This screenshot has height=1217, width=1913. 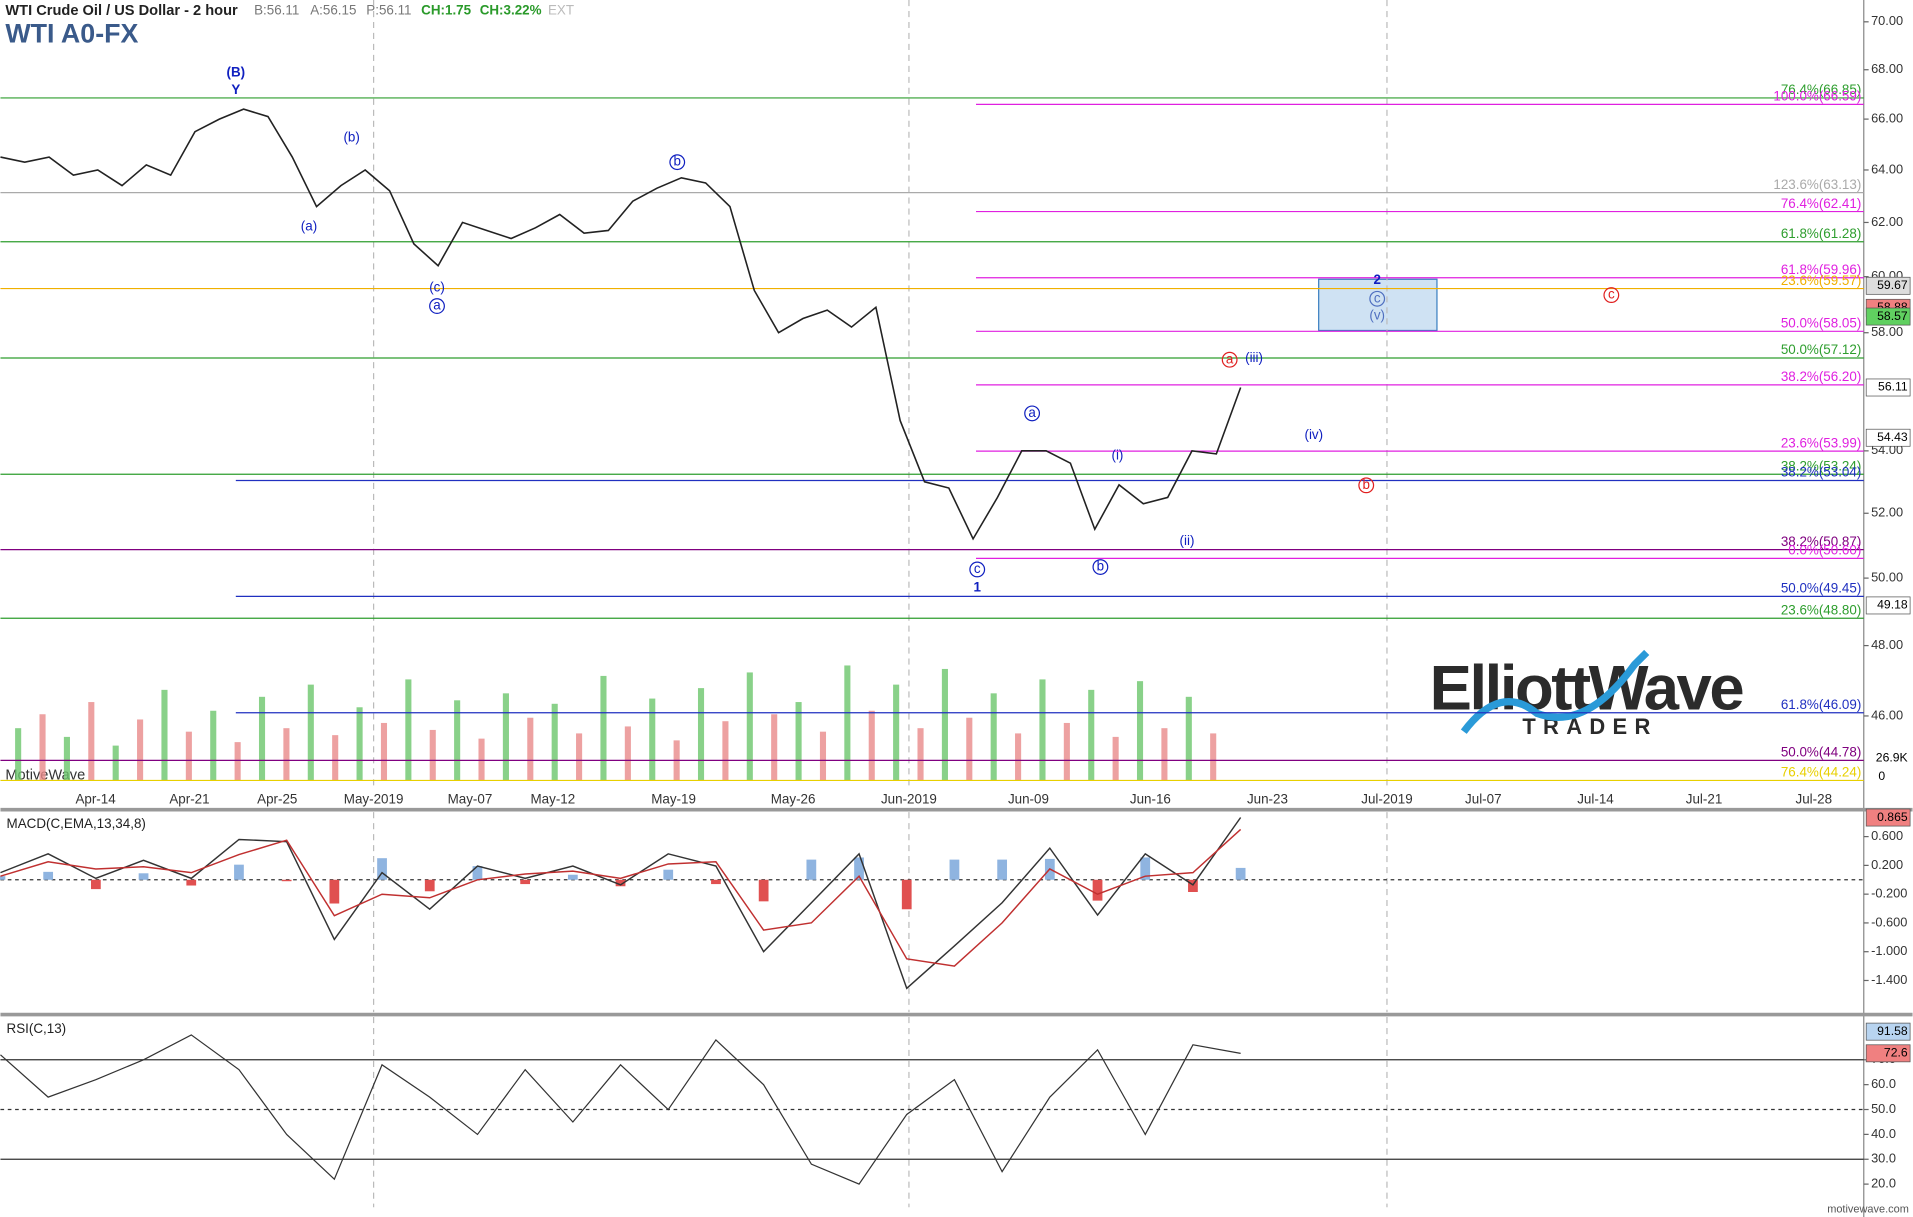 What do you see at coordinates (1821, 472) in the screenshot?
I see `fib-label: 38.2%(53.04)` at bounding box center [1821, 472].